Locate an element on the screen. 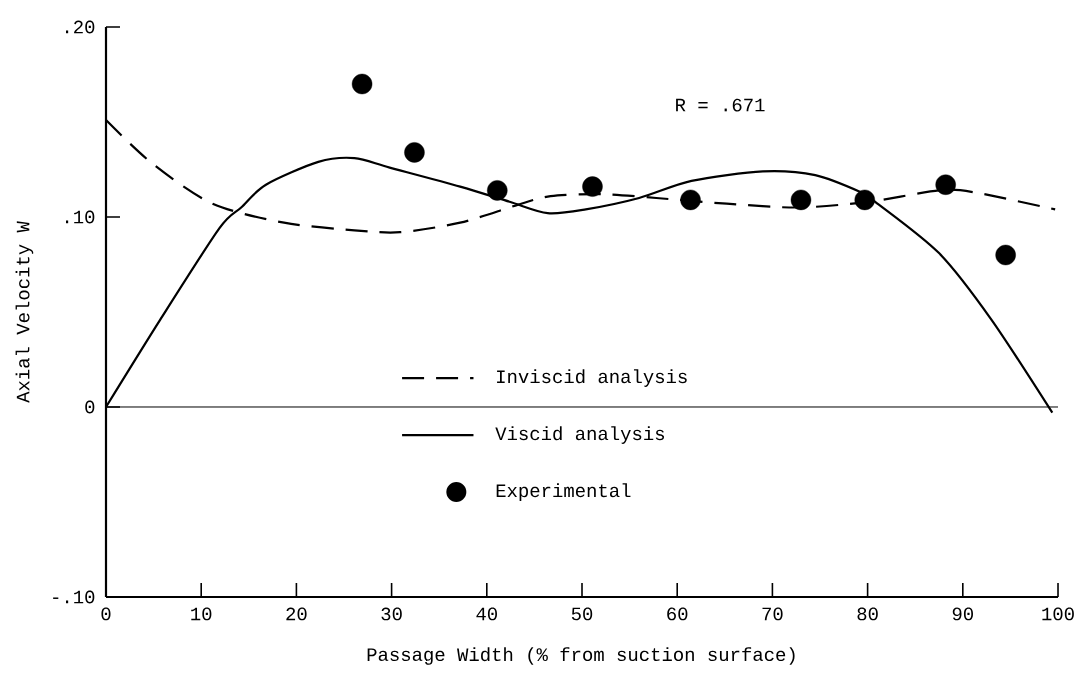 The height and width of the screenshot is (700, 1079). x-tick-label: 0 is located at coordinates (106, 614).